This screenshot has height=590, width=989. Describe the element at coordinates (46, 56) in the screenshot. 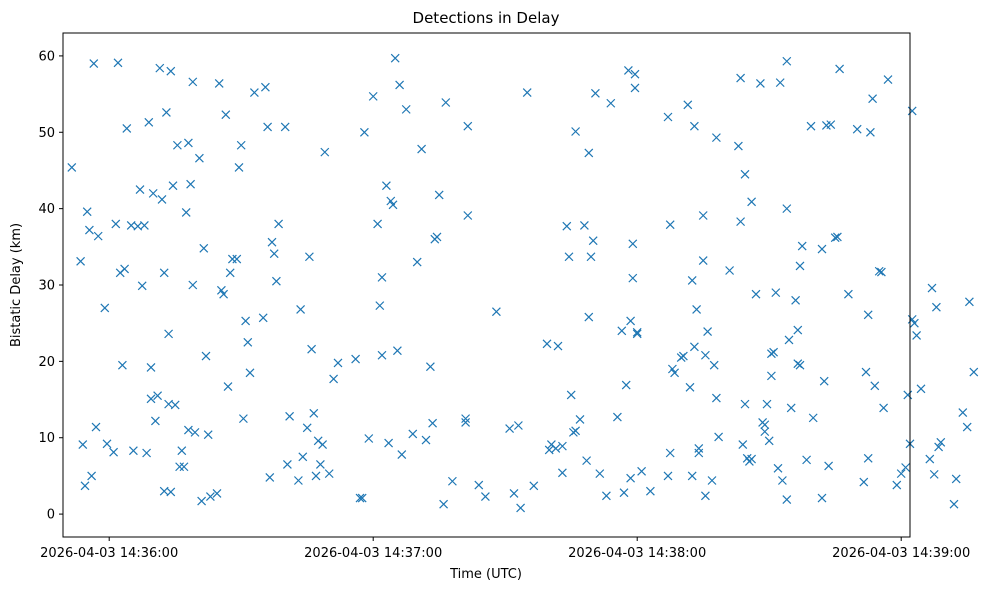

I see `y-tick-label: 60` at that location.